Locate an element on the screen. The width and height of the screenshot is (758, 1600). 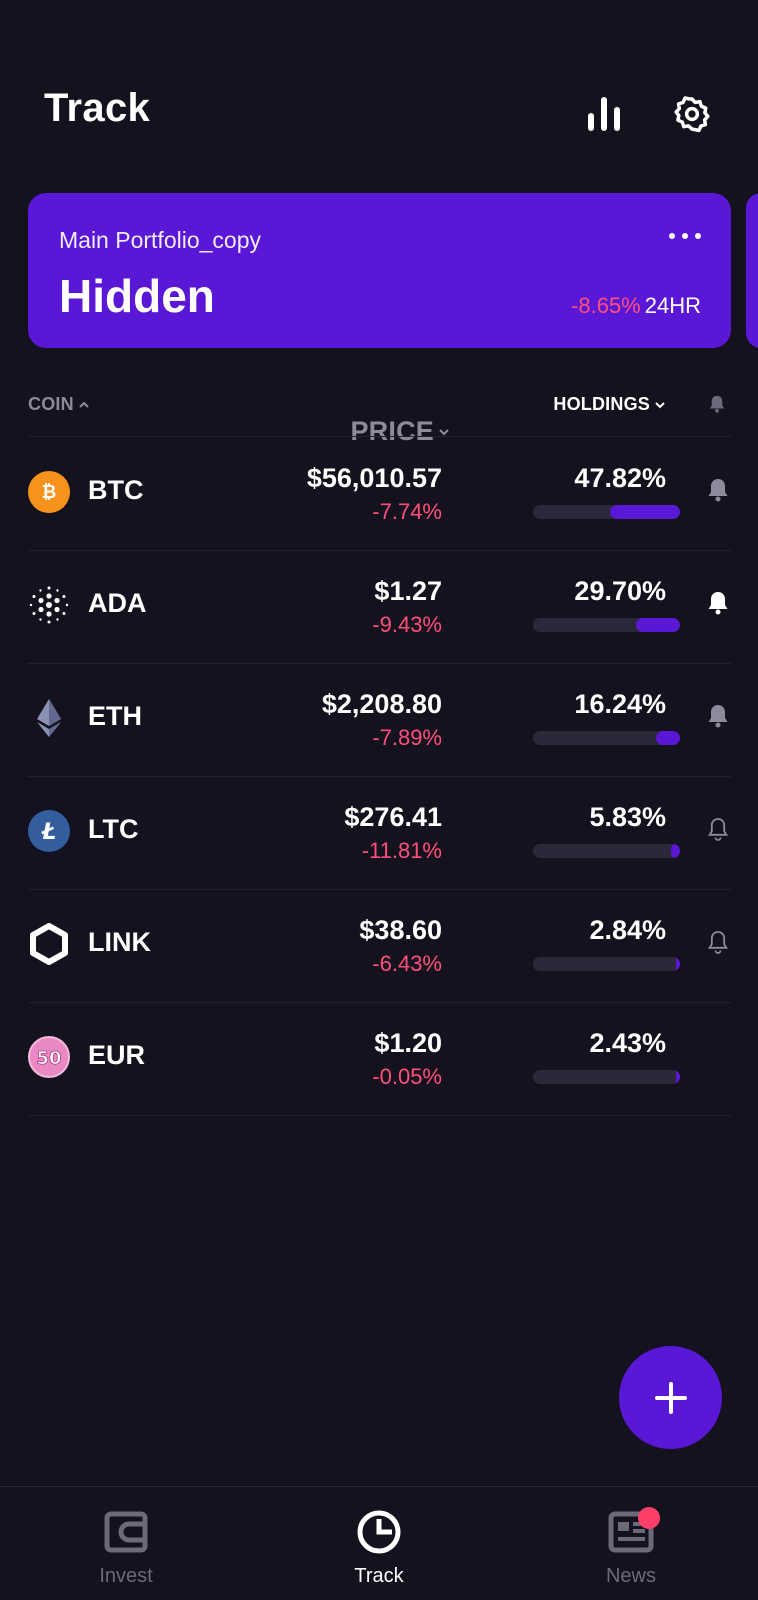
add-coin-button is located at coordinates (670, 1397).